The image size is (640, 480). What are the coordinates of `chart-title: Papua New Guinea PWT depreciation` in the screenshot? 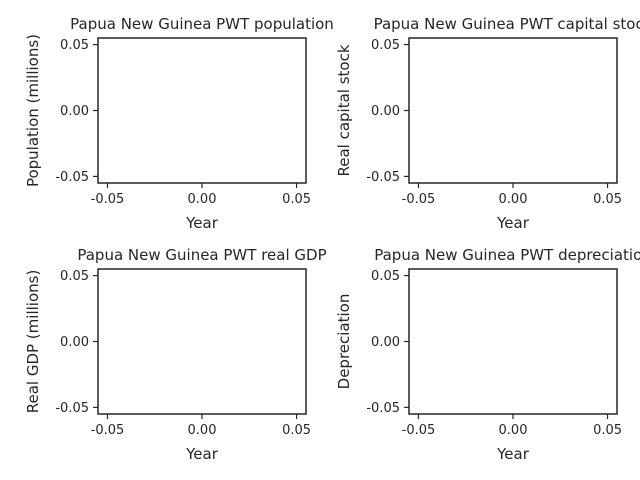 It's located at (507, 255).